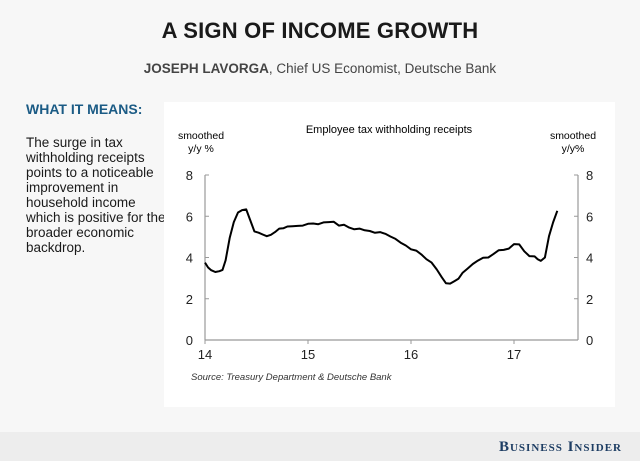 This screenshot has height=461, width=640. What do you see at coordinates (189, 340) in the screenshot?
I see `y-tick-label-left: 0` at bounding box center [189, 340].